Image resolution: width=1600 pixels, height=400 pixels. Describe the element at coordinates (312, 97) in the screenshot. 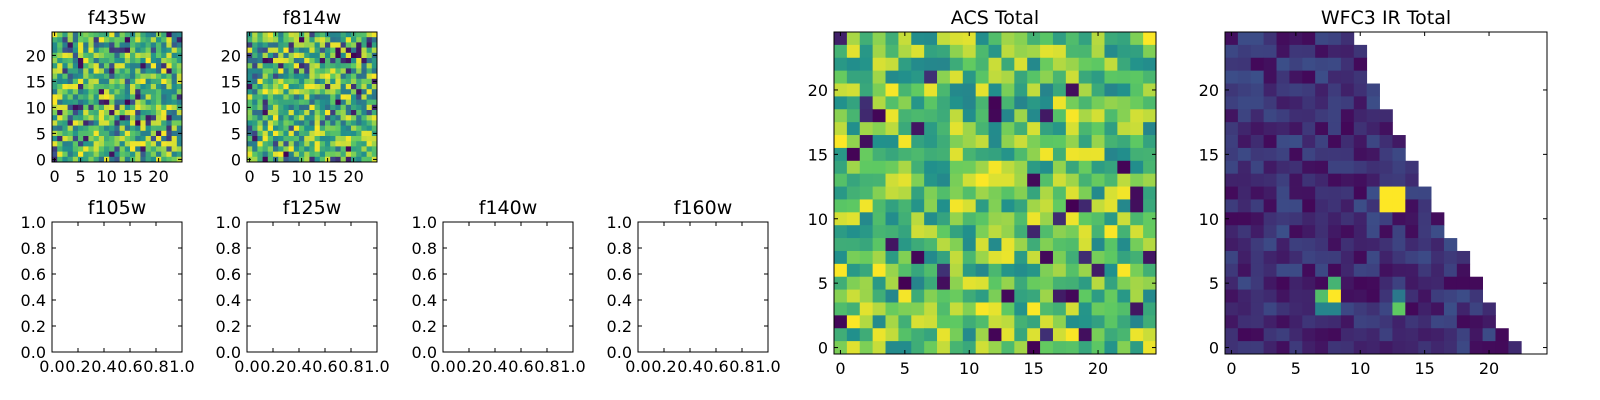

I see `f814w-frame` at that location.